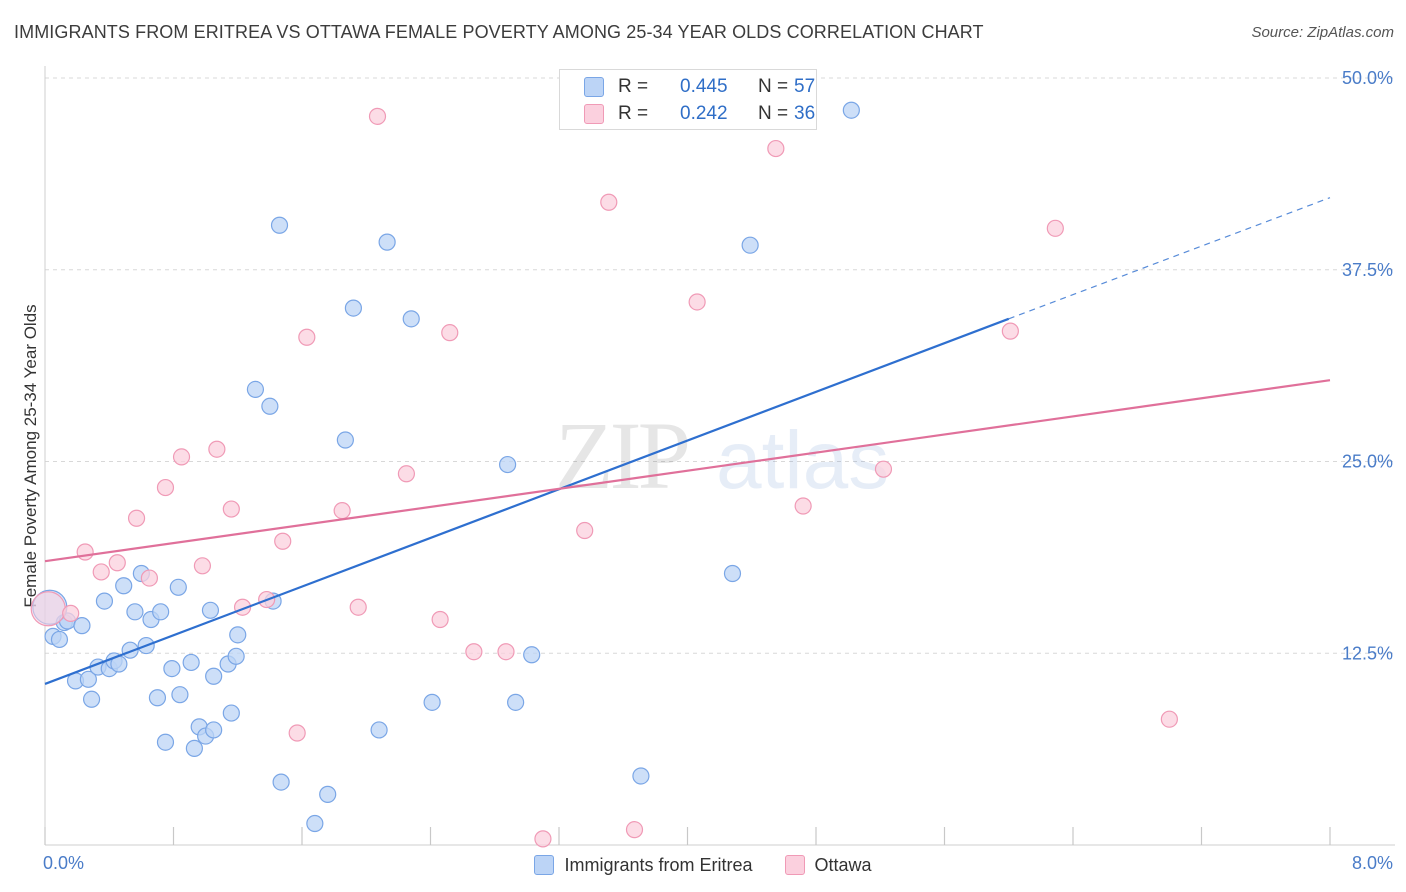  What do you see at coordinates (805, 113) in the screenshot?
I see `n-value: 36` at bounding box center [805, 113].